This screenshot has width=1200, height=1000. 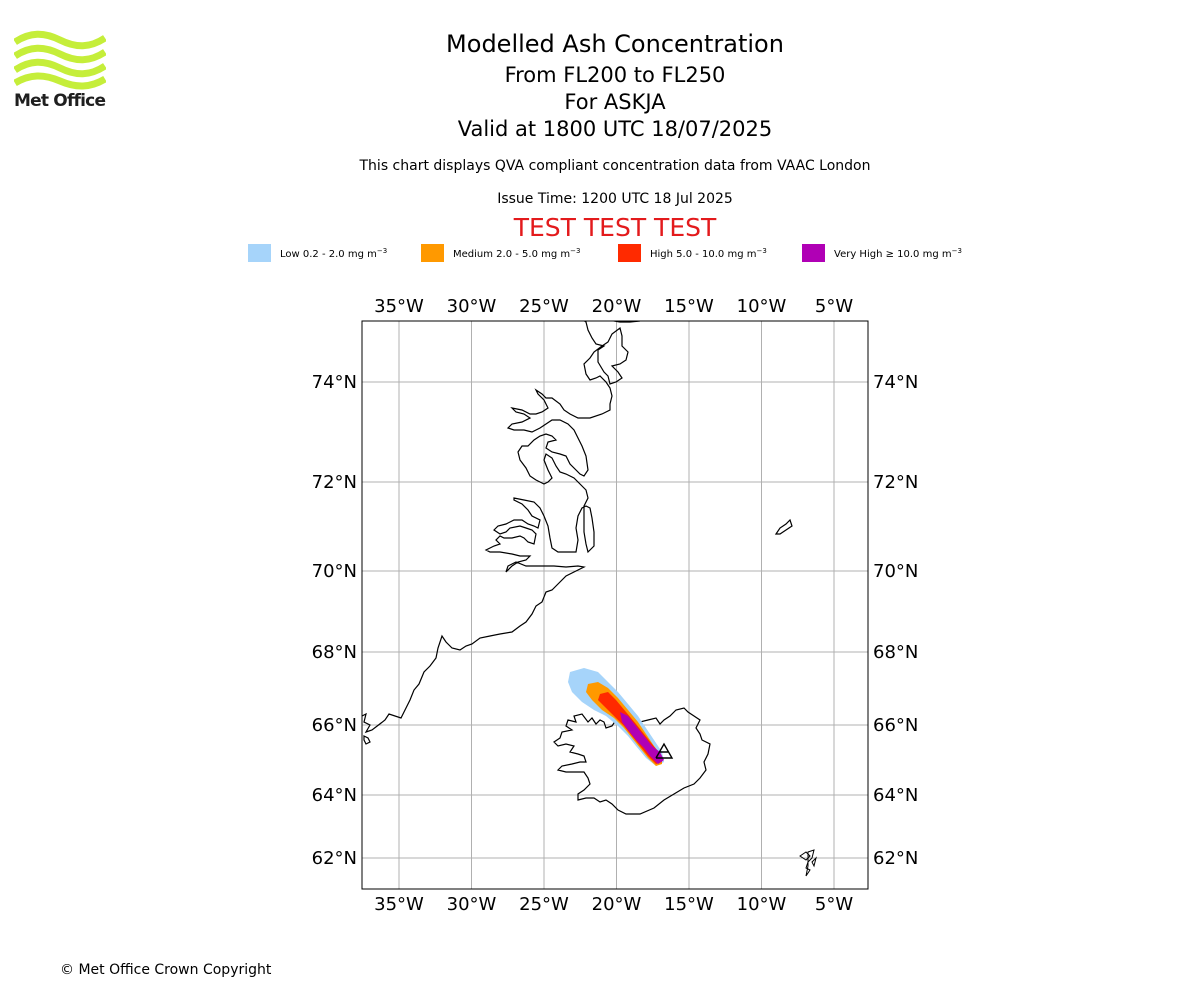 I want to click on greenland-coastline, so click(x=501, y=527).